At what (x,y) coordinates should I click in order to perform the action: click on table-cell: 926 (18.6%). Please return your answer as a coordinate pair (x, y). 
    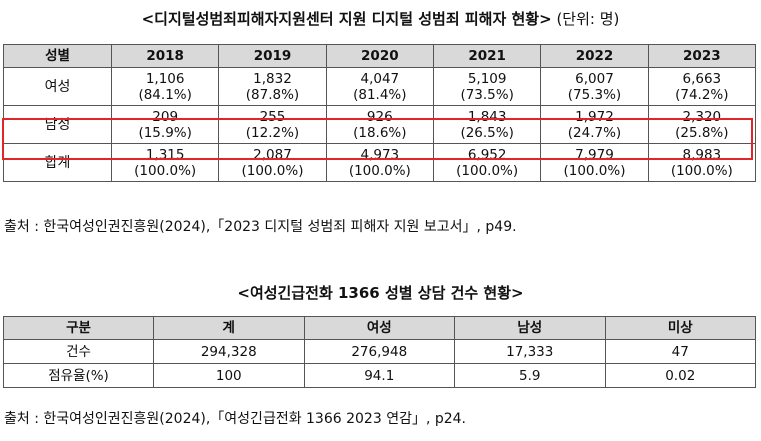
    Looking at the image, I should click on (379, 125).